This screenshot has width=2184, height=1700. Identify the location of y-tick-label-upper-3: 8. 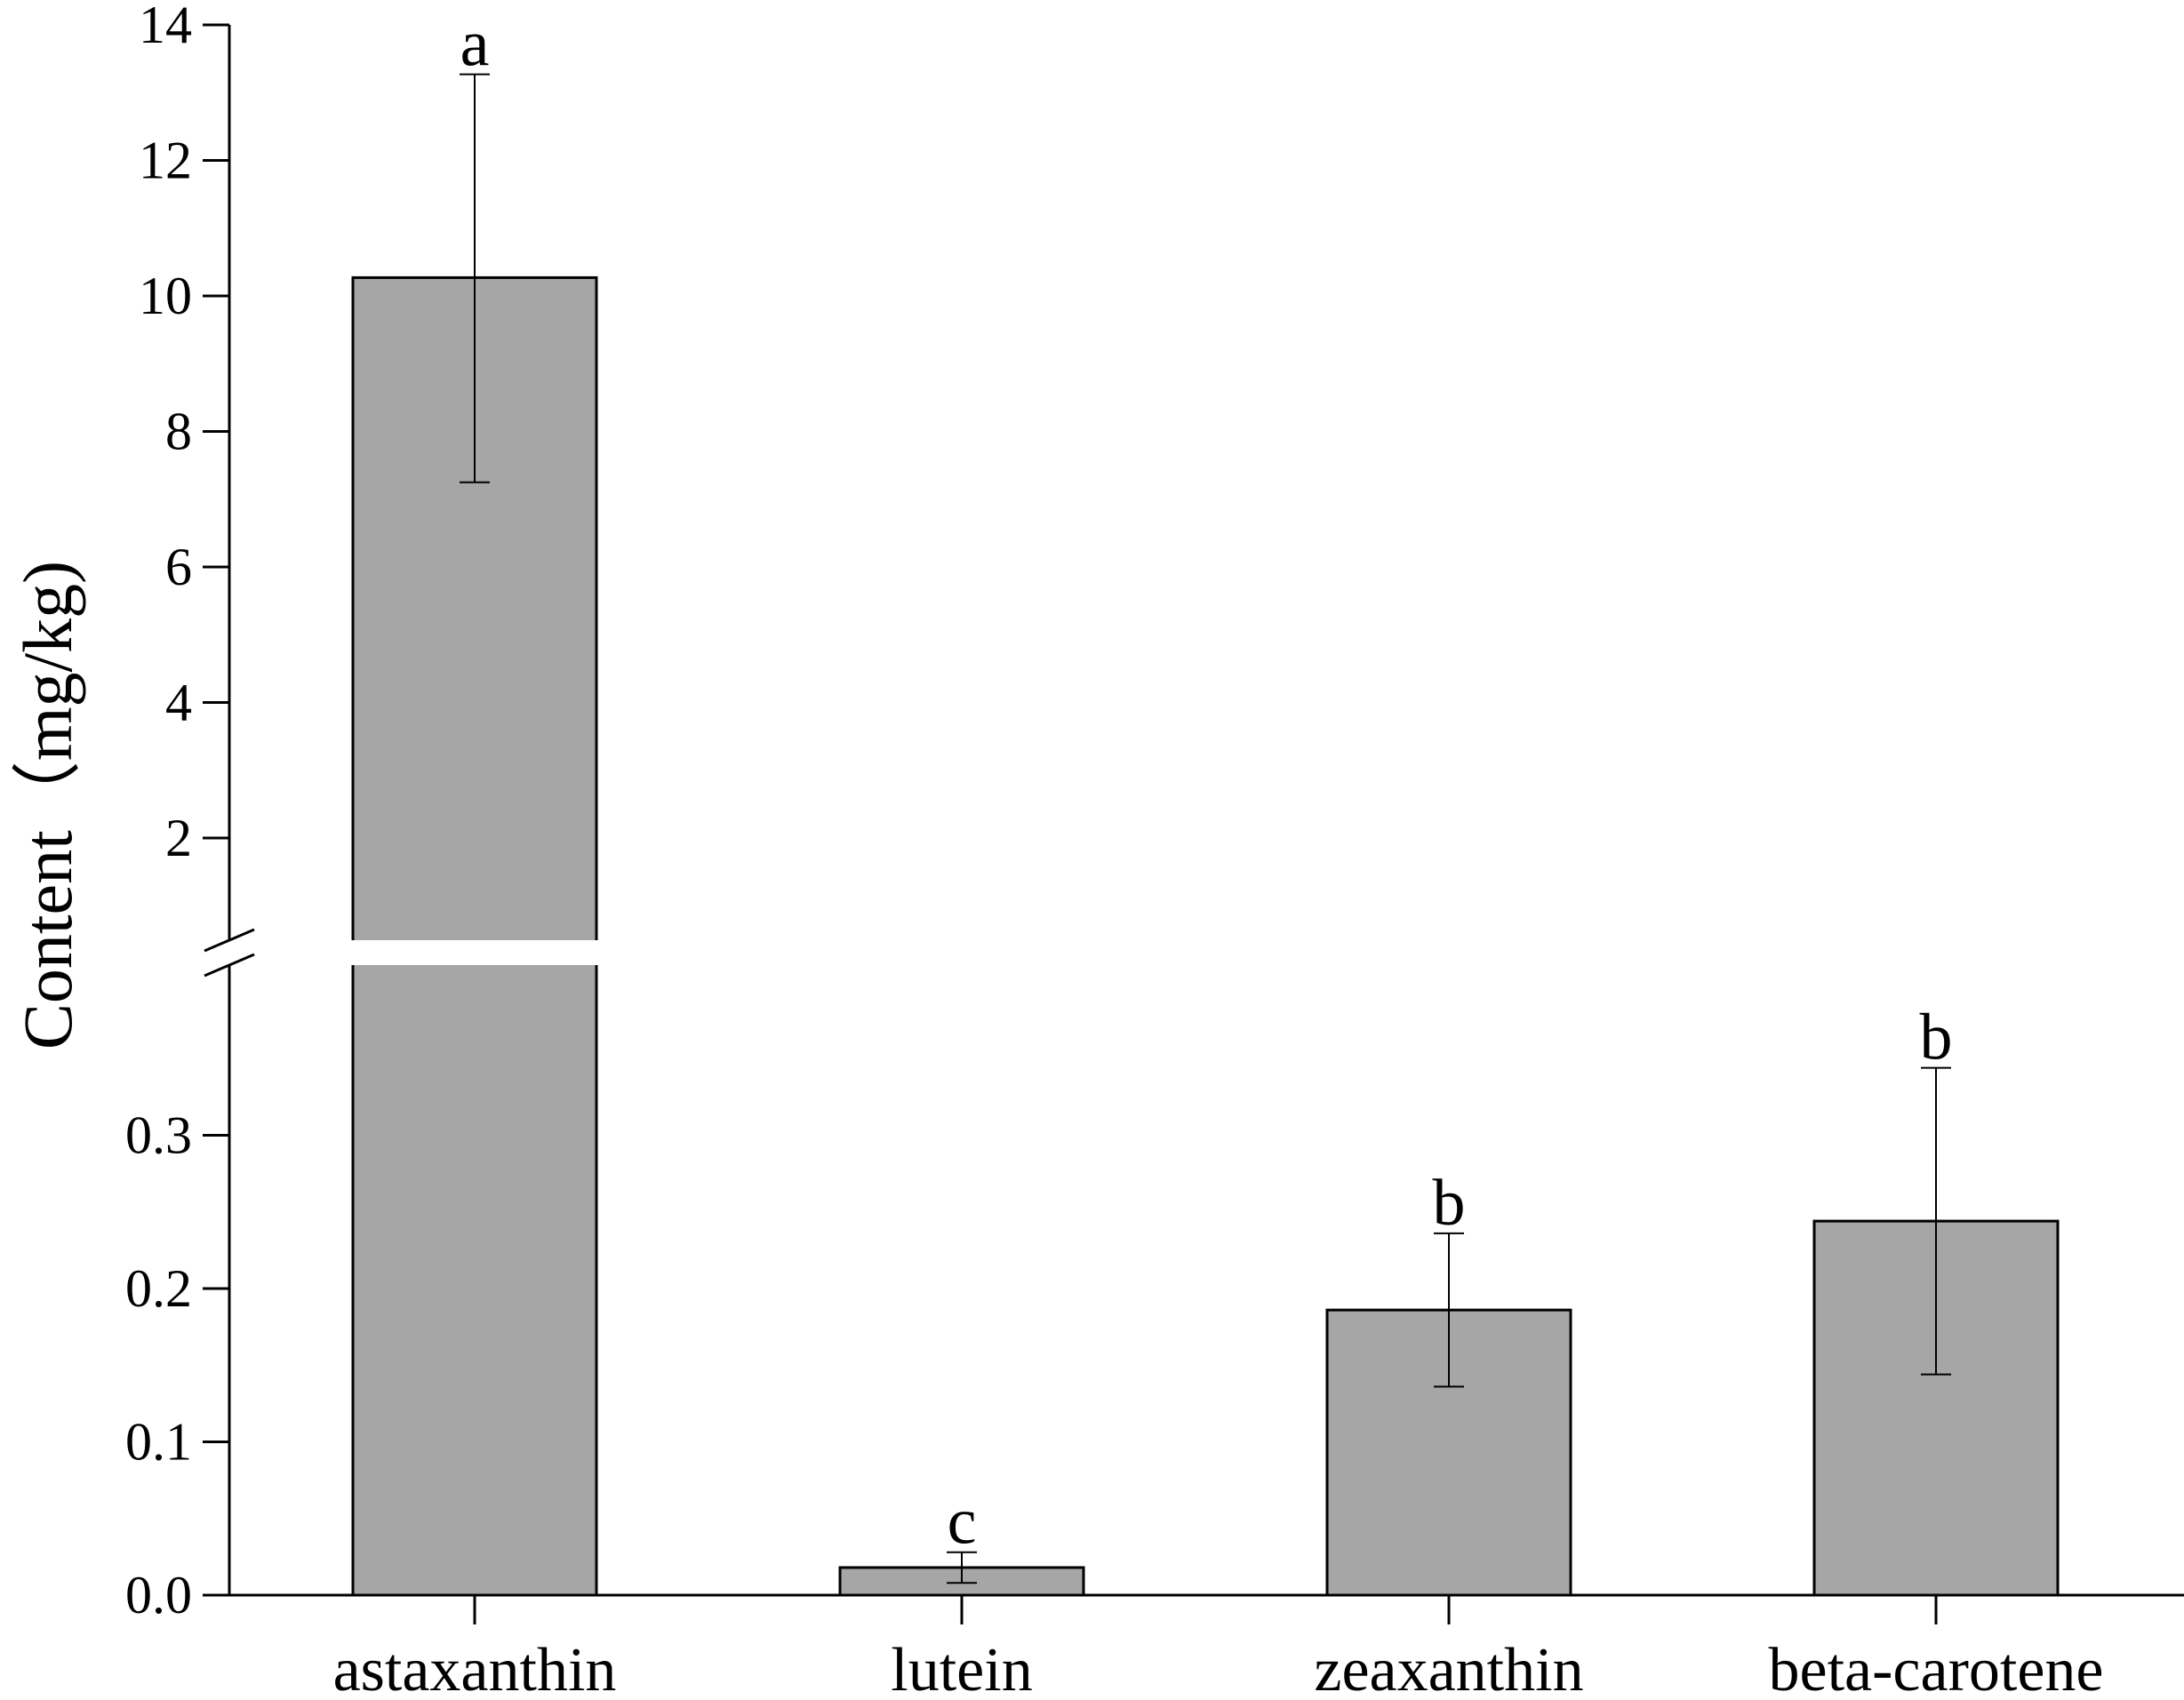
(178, 432).